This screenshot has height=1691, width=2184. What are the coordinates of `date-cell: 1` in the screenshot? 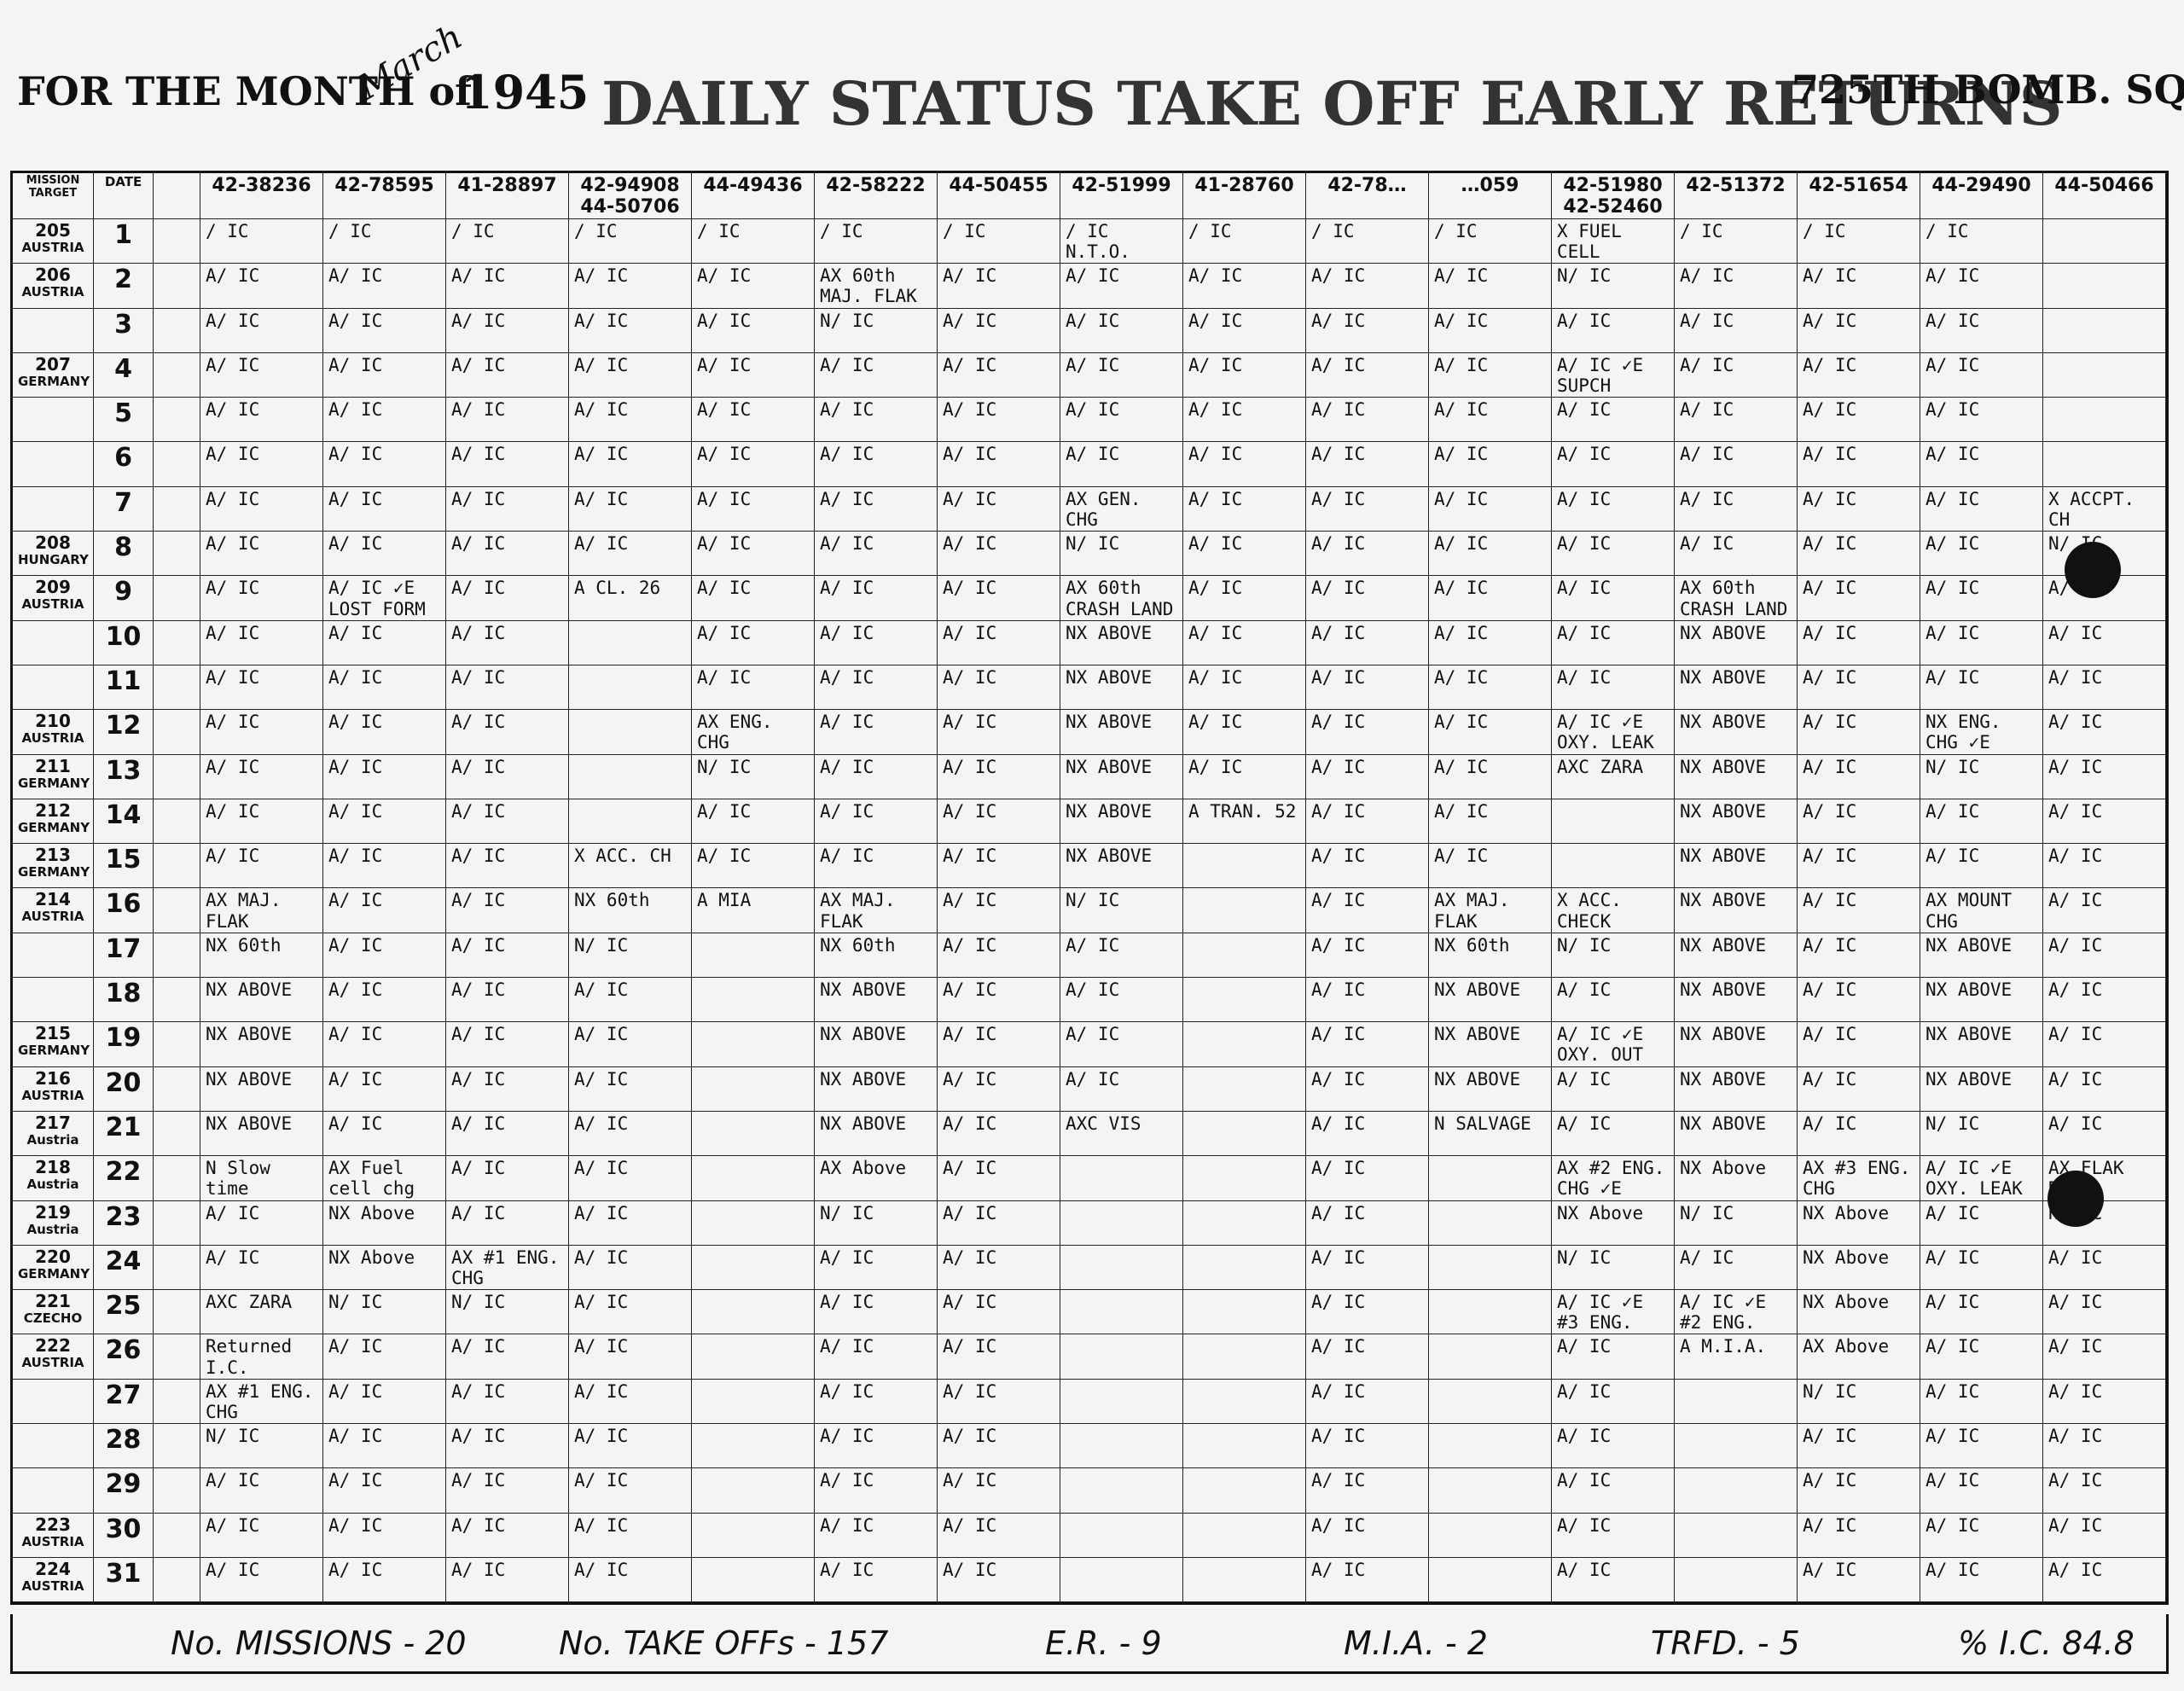 It's located at (124, 241).